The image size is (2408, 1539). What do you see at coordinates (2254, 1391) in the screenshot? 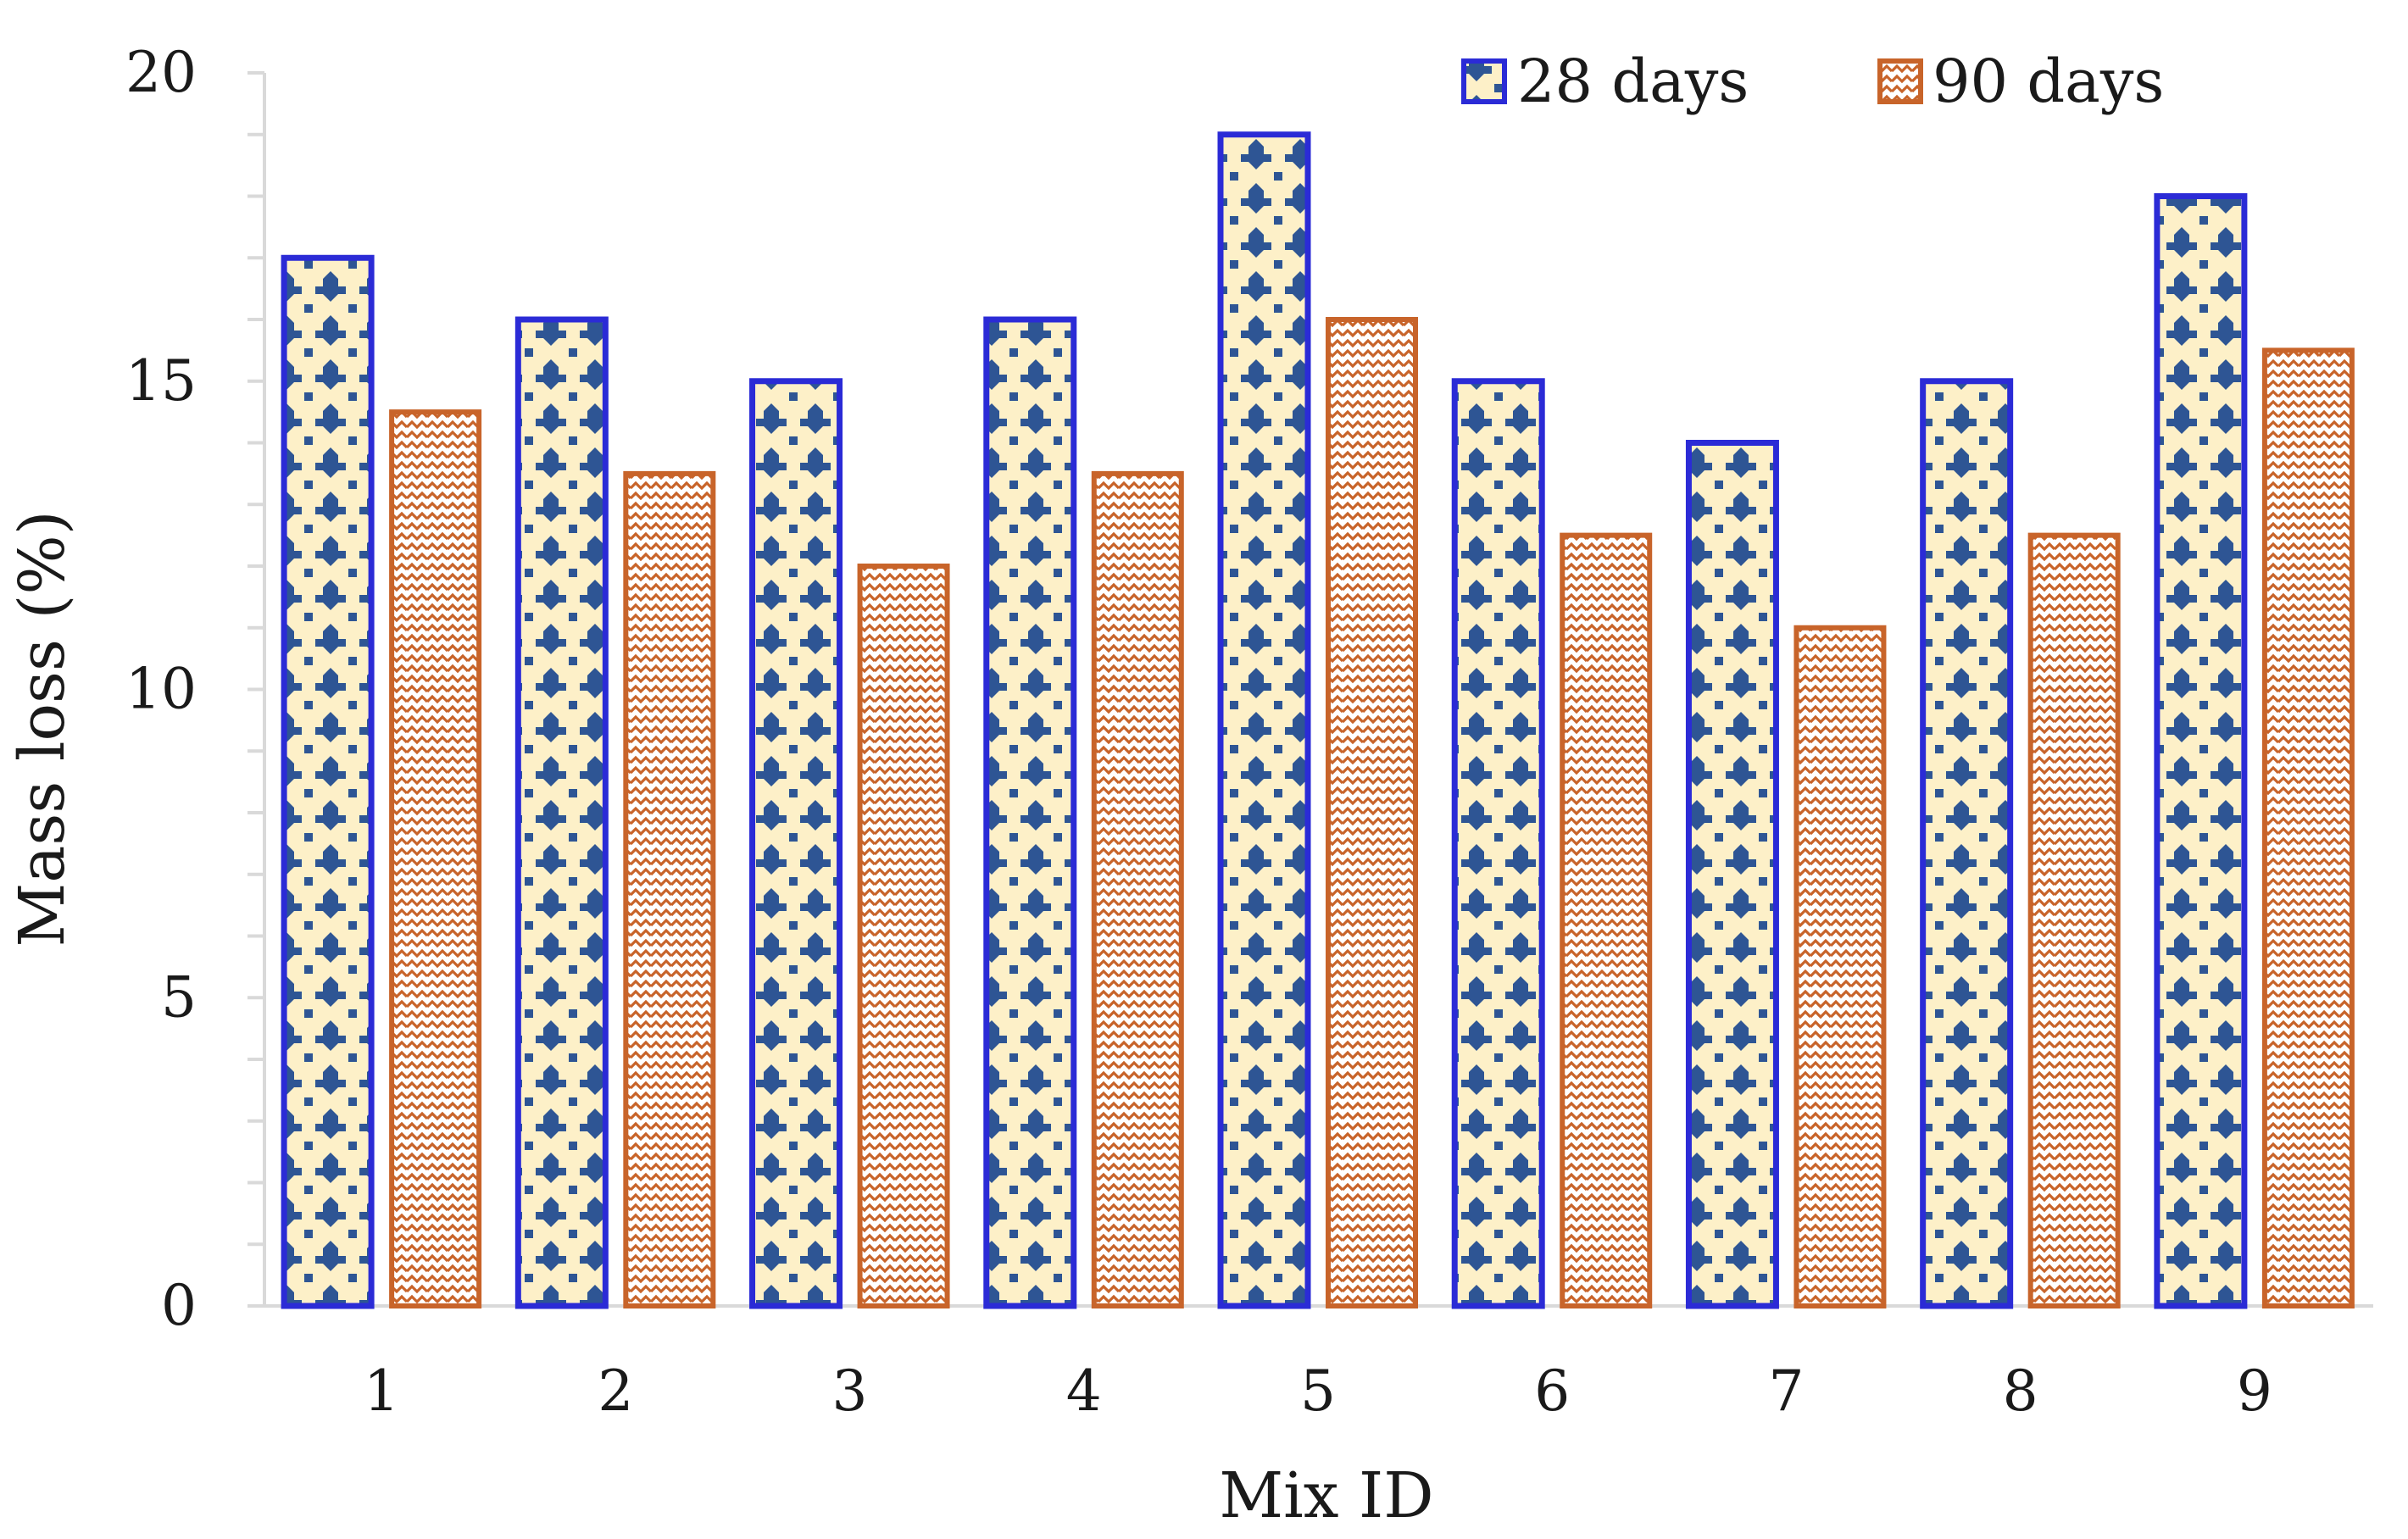
I see `x-tick-label: 9` at bounding box center [2254, 1391].